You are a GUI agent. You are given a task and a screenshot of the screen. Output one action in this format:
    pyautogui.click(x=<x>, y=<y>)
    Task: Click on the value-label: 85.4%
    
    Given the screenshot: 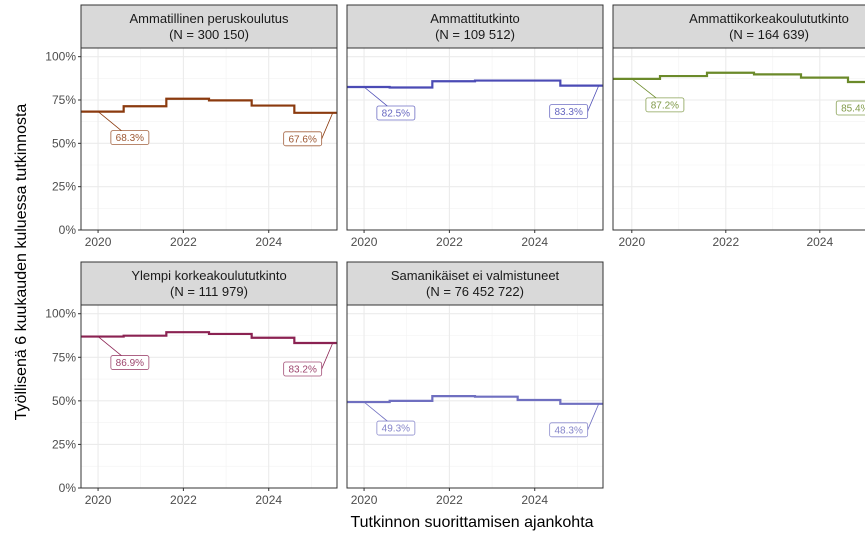 What is the action you would take?
    pyautogui.click(x=853, y=108)
    